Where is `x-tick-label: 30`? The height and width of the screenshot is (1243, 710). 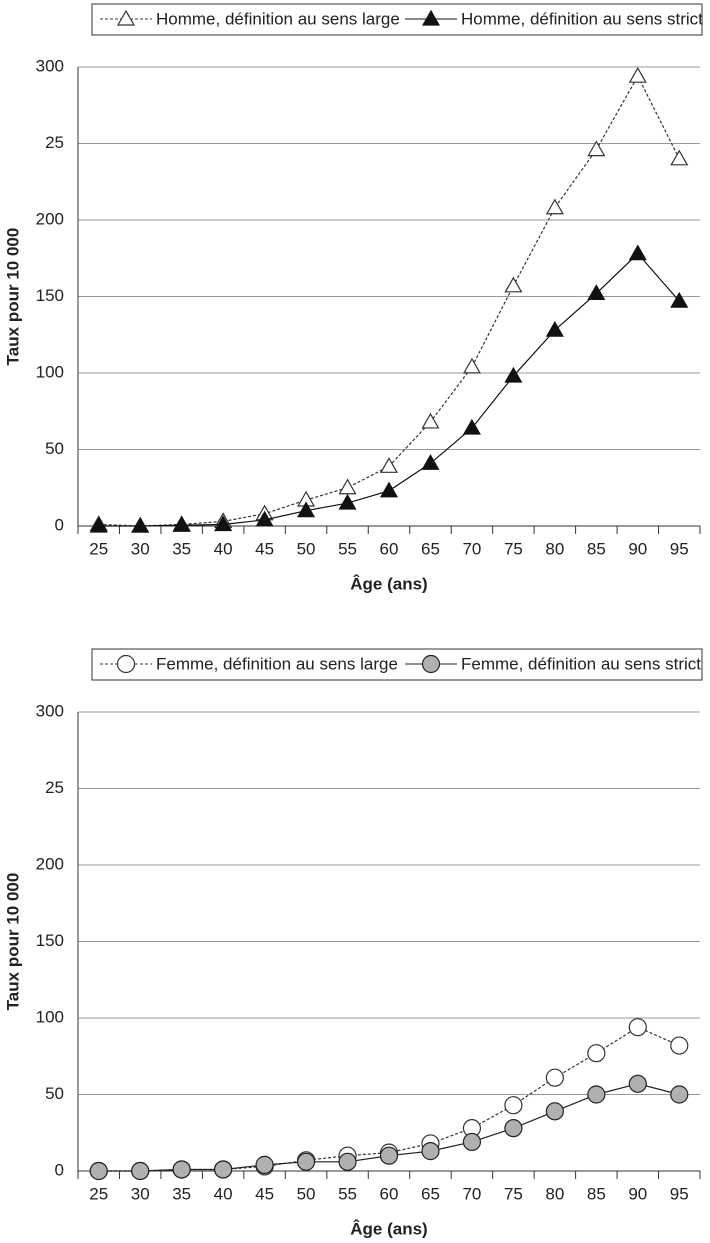 x-tick-label: 30 is located at coordinates (140, 1193).